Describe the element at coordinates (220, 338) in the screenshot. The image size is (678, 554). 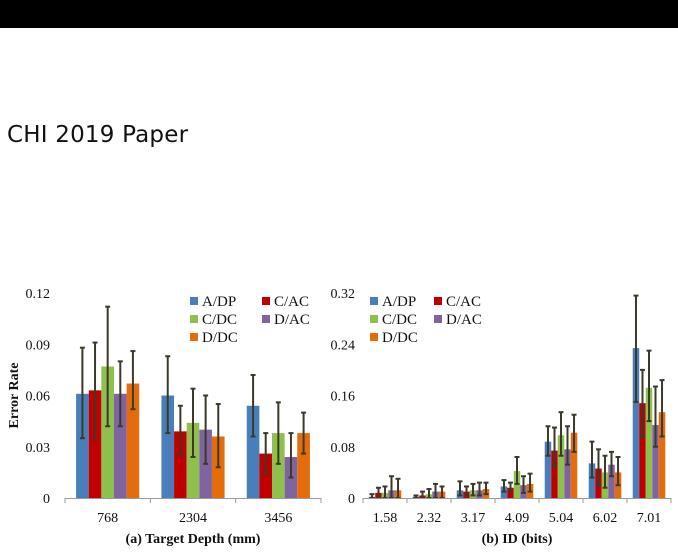
I see `chart0-legend-label-4: D/DC` at that location.